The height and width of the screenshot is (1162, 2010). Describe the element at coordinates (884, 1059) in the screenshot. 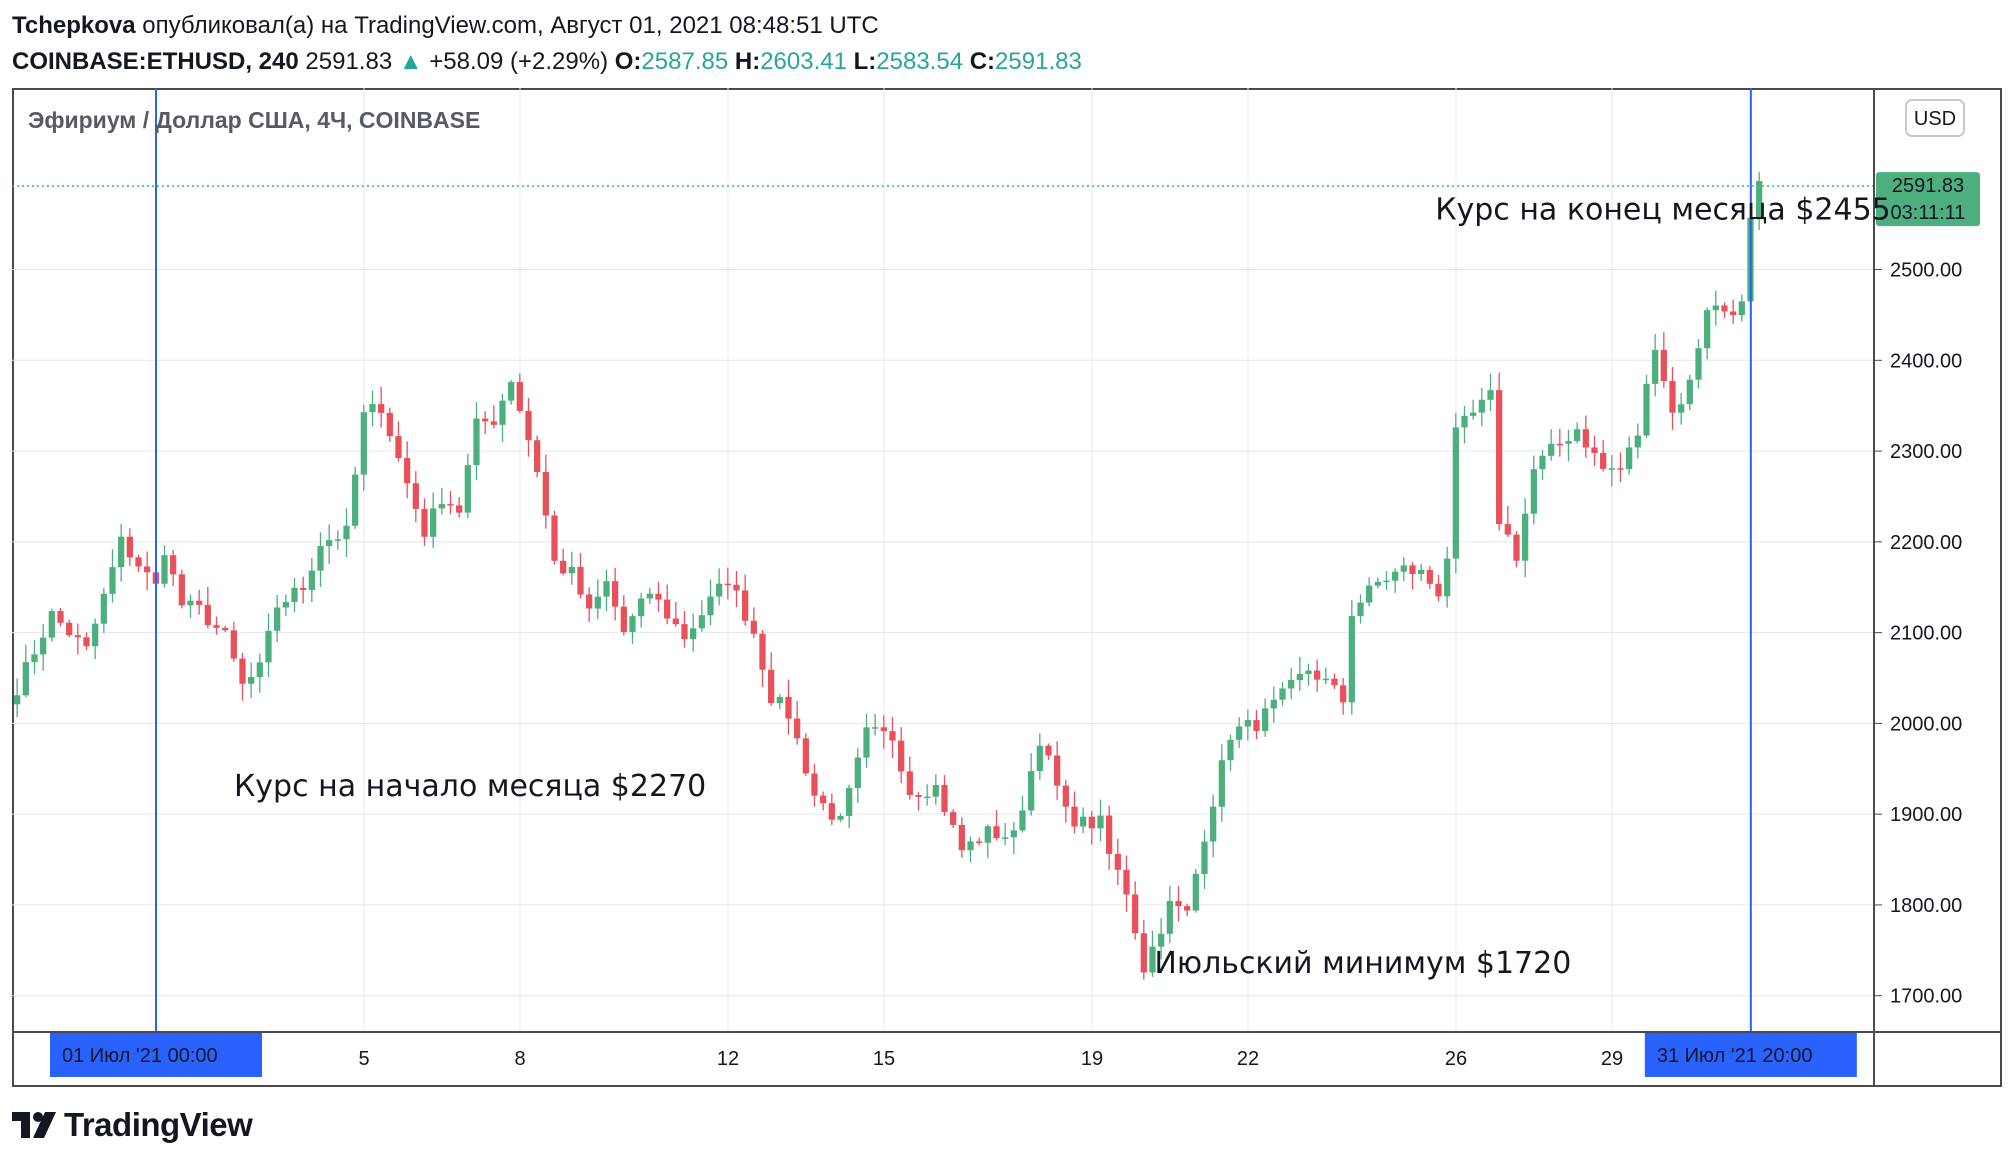

I see `date-tick-label: 15` at that location.